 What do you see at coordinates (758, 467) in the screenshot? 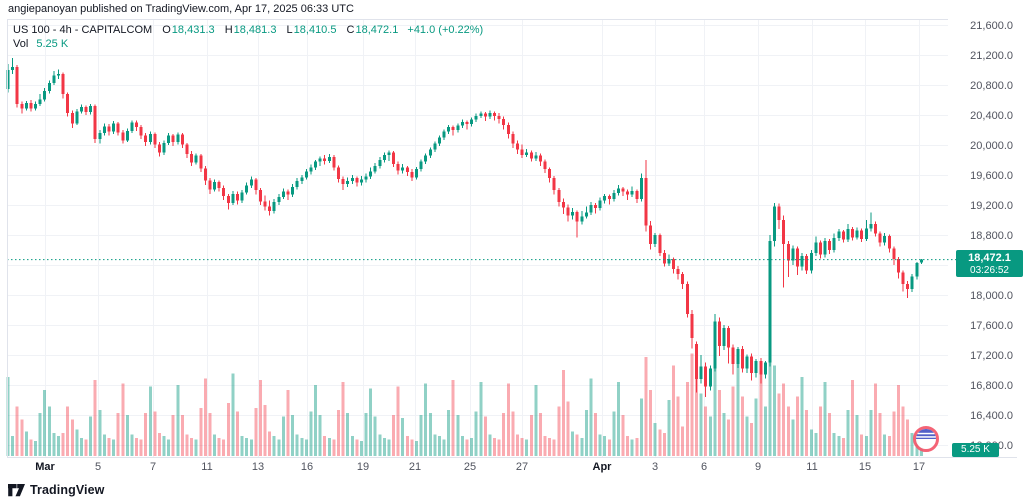
I see `time-axis-label: 9` at bounding box center [758, 467].